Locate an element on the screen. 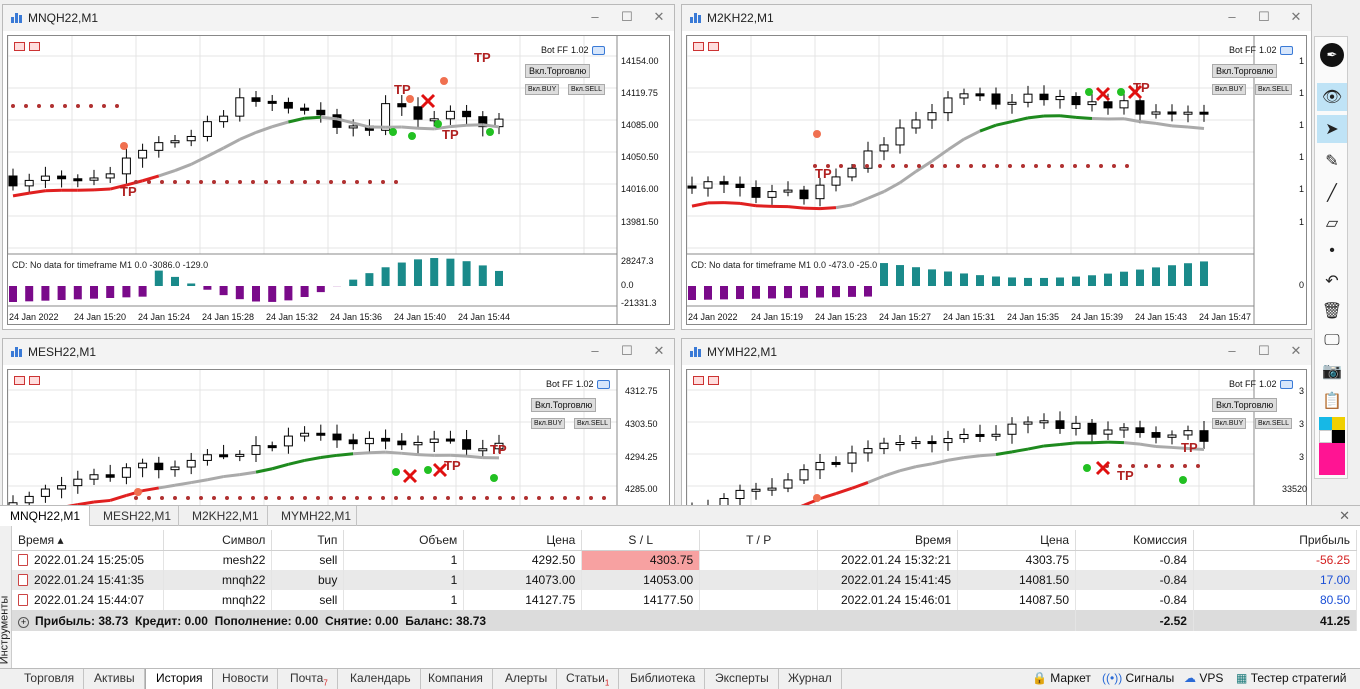 Image resolution: width=1360 pixels, height=689 pixels. trash-icon: 🗑 is located at coordinates (1332, 311).